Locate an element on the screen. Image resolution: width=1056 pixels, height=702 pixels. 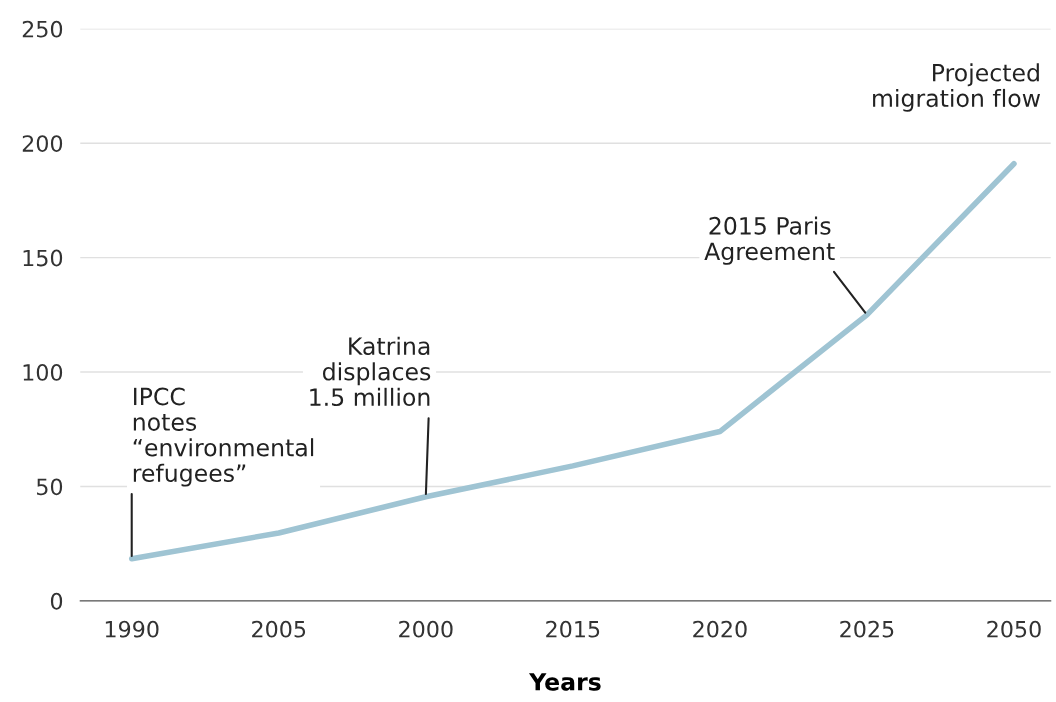
y-tick-label: 250 is located at coordinates (42, 29).